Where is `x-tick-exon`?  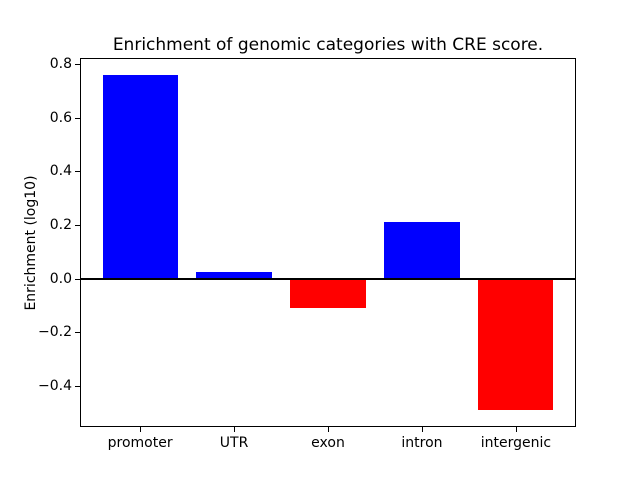
x-tick-exon is located at coordinates (328, 429).